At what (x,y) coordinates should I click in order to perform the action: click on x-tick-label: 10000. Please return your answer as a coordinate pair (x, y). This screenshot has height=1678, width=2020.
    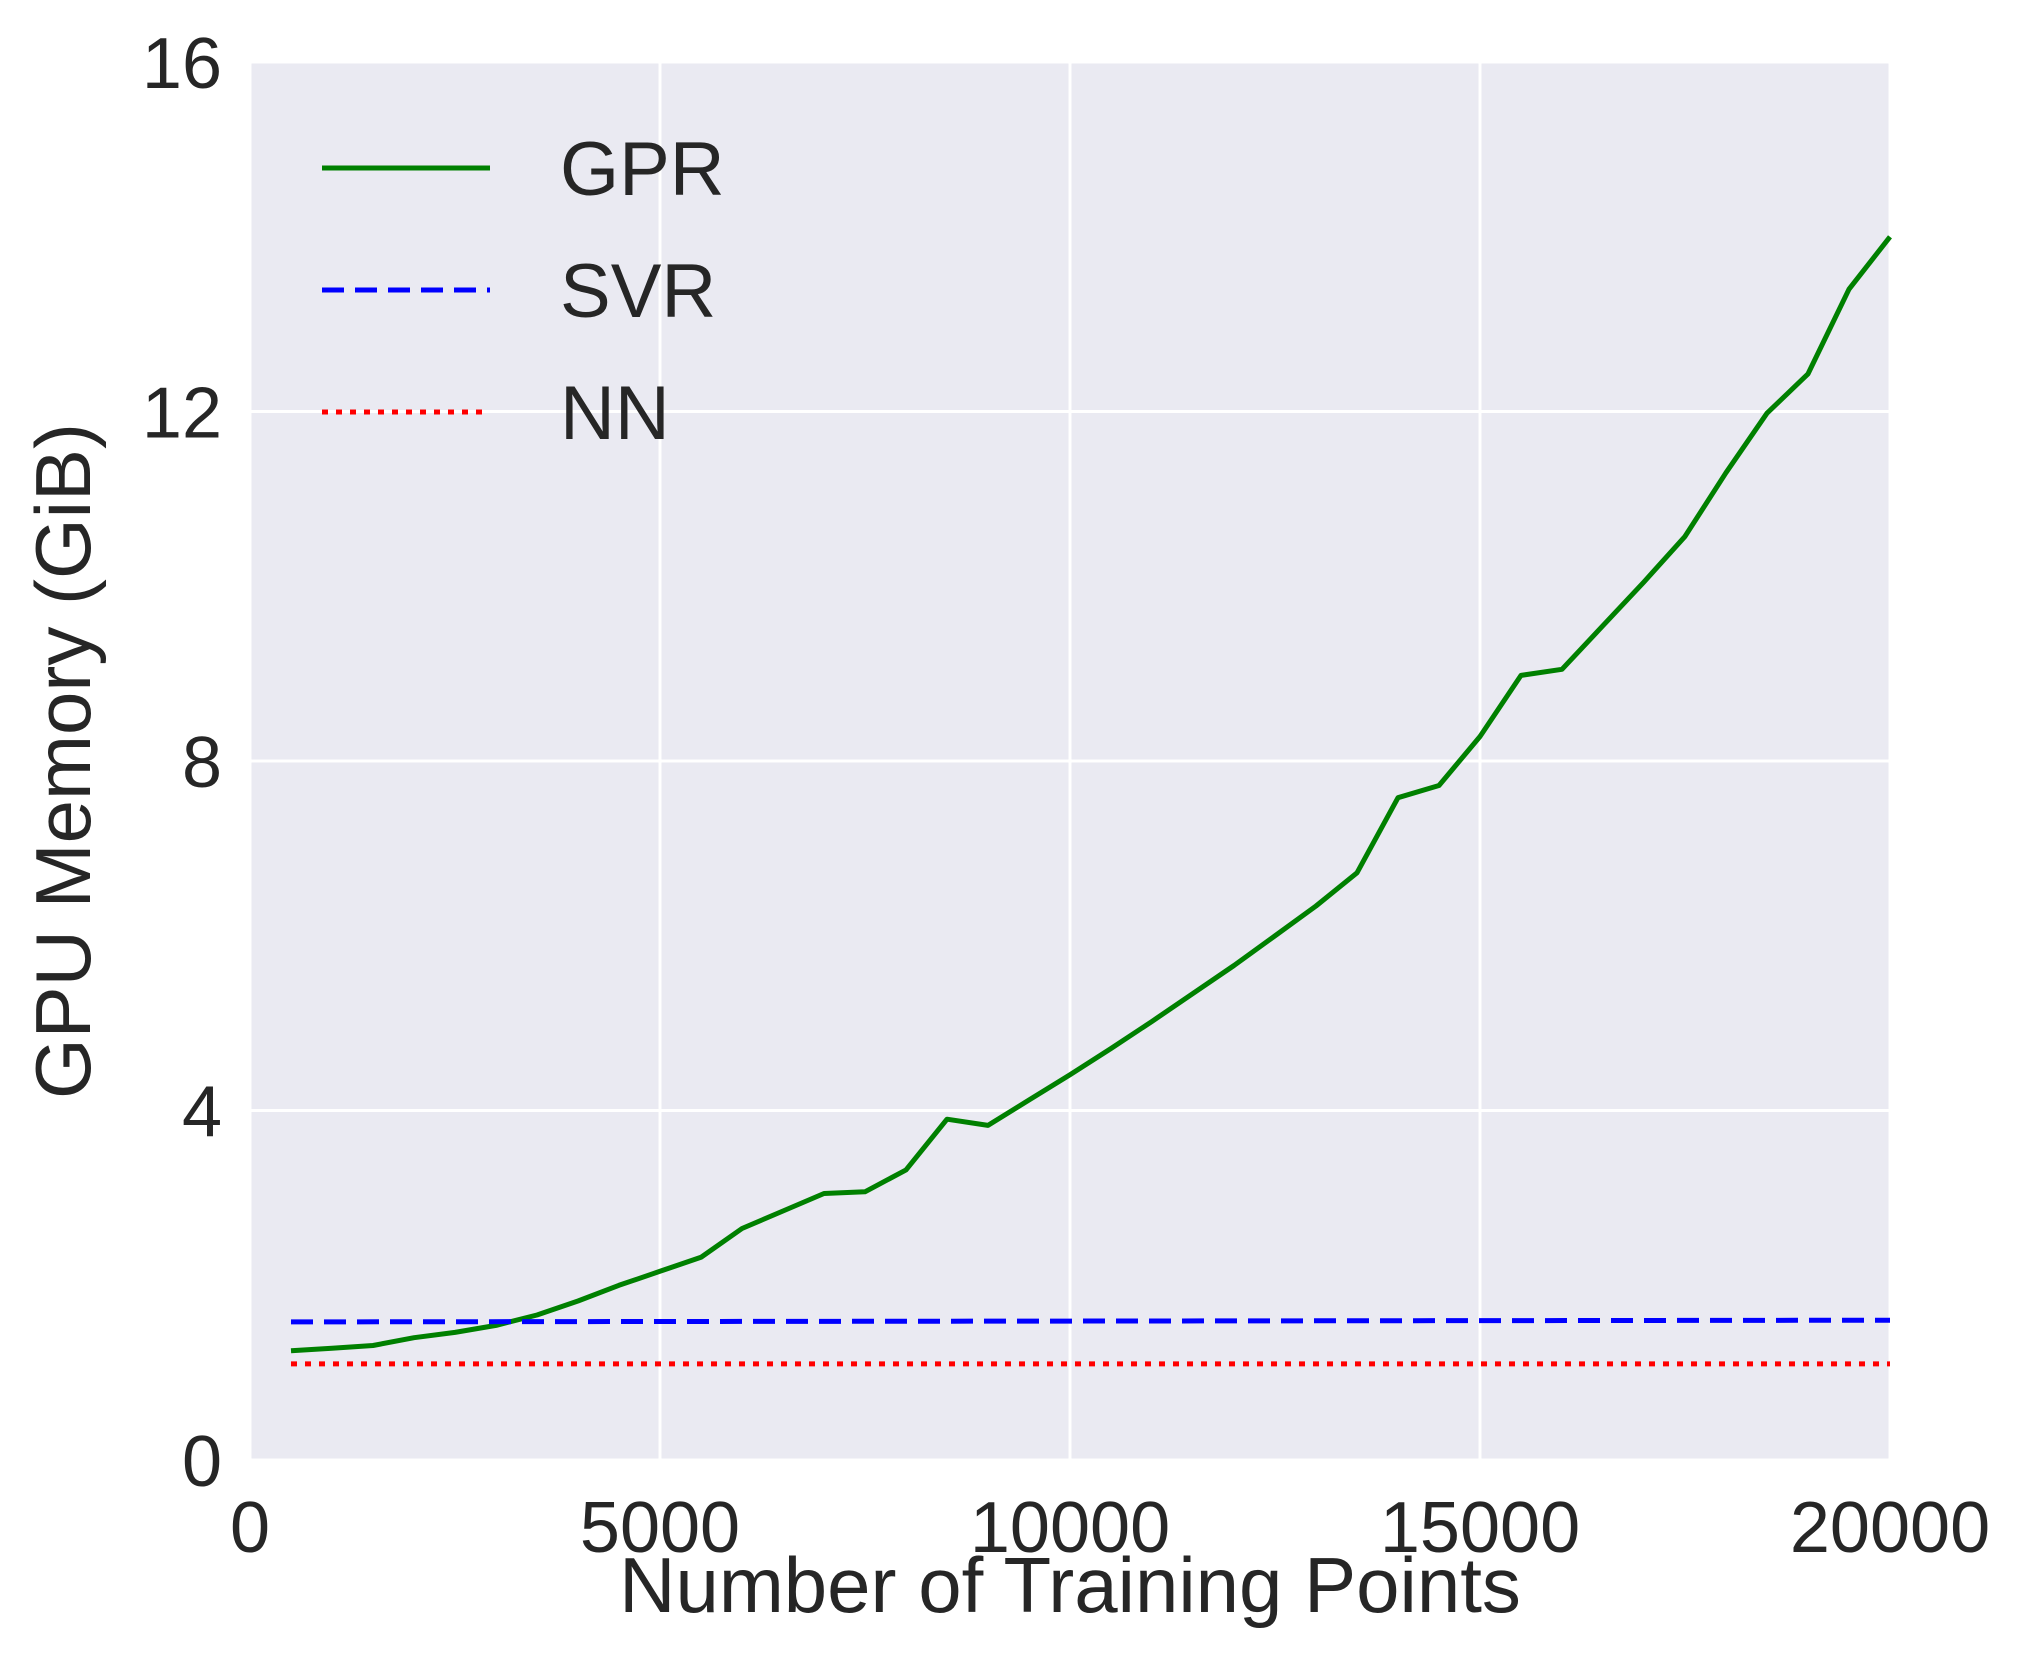
    Looking at the image, I should click on (1070, 1528).